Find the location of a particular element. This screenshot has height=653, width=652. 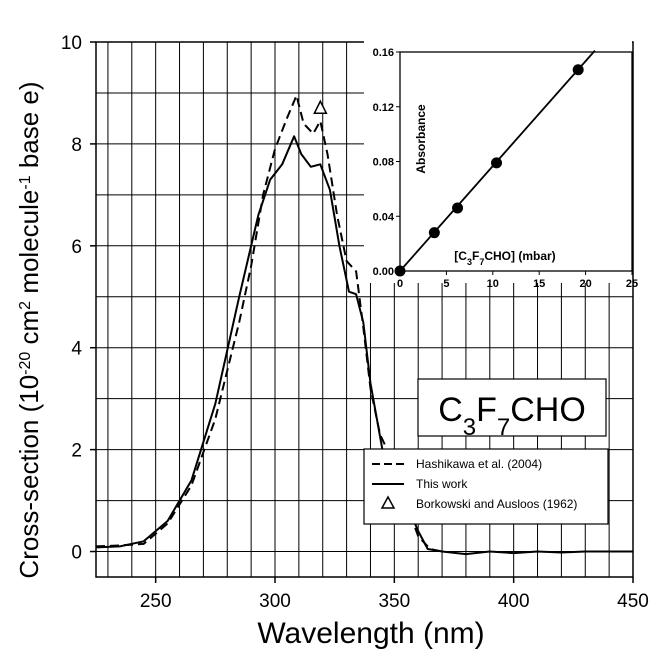

x-axis-label: Wavelength (nm) is located at coordinates (370, 633).